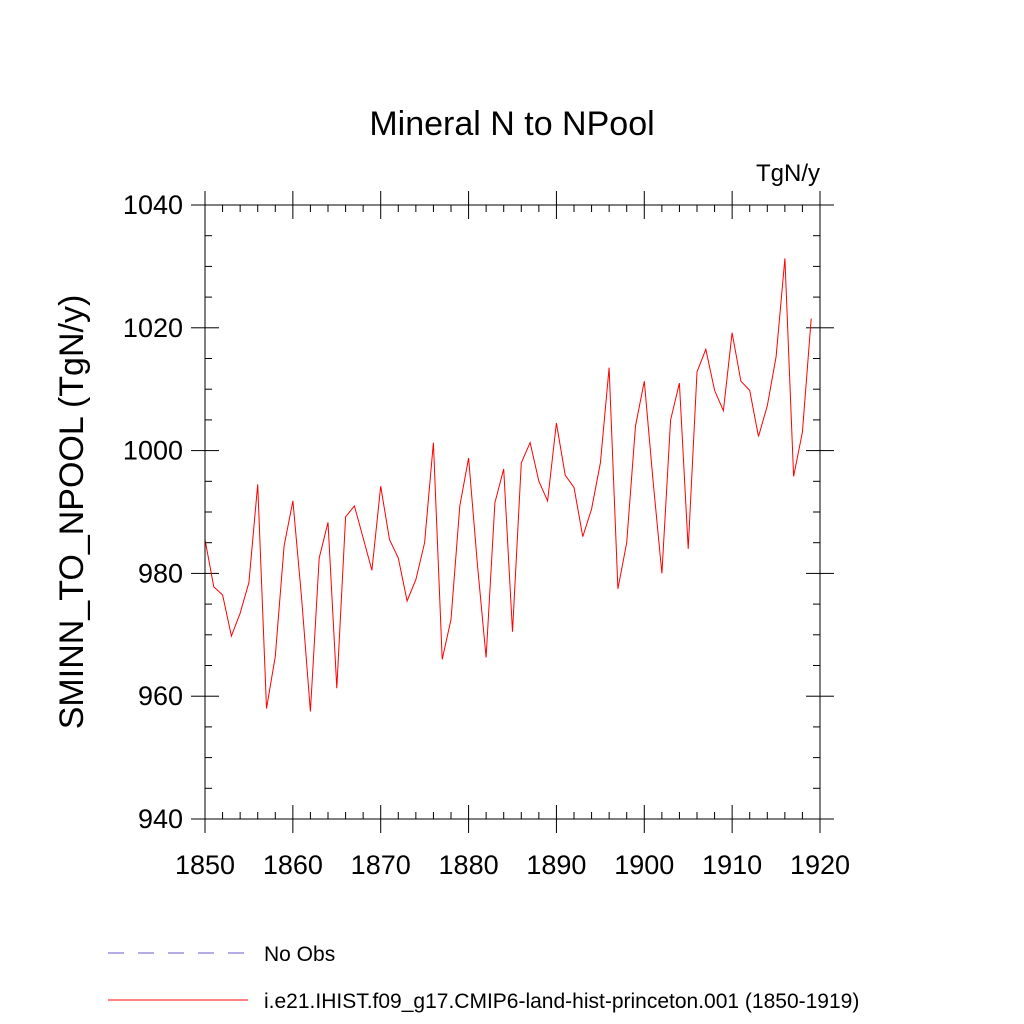  What do you see at coordinates (788, 173) in the screenshot?
I see `units-label: TgN/y` at bounding box center [788, 173].